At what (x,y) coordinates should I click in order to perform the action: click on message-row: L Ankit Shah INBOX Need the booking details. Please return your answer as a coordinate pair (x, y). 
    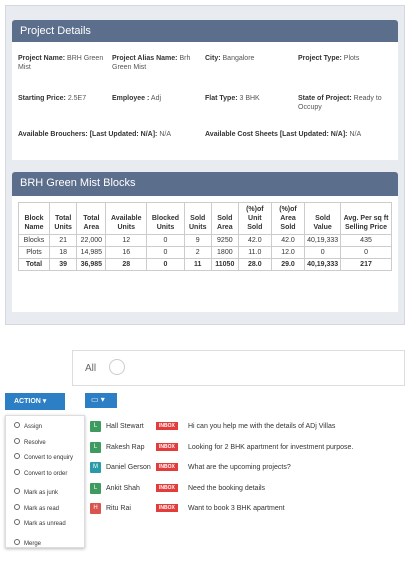
    Looking at the image, I should click on (246, 490).